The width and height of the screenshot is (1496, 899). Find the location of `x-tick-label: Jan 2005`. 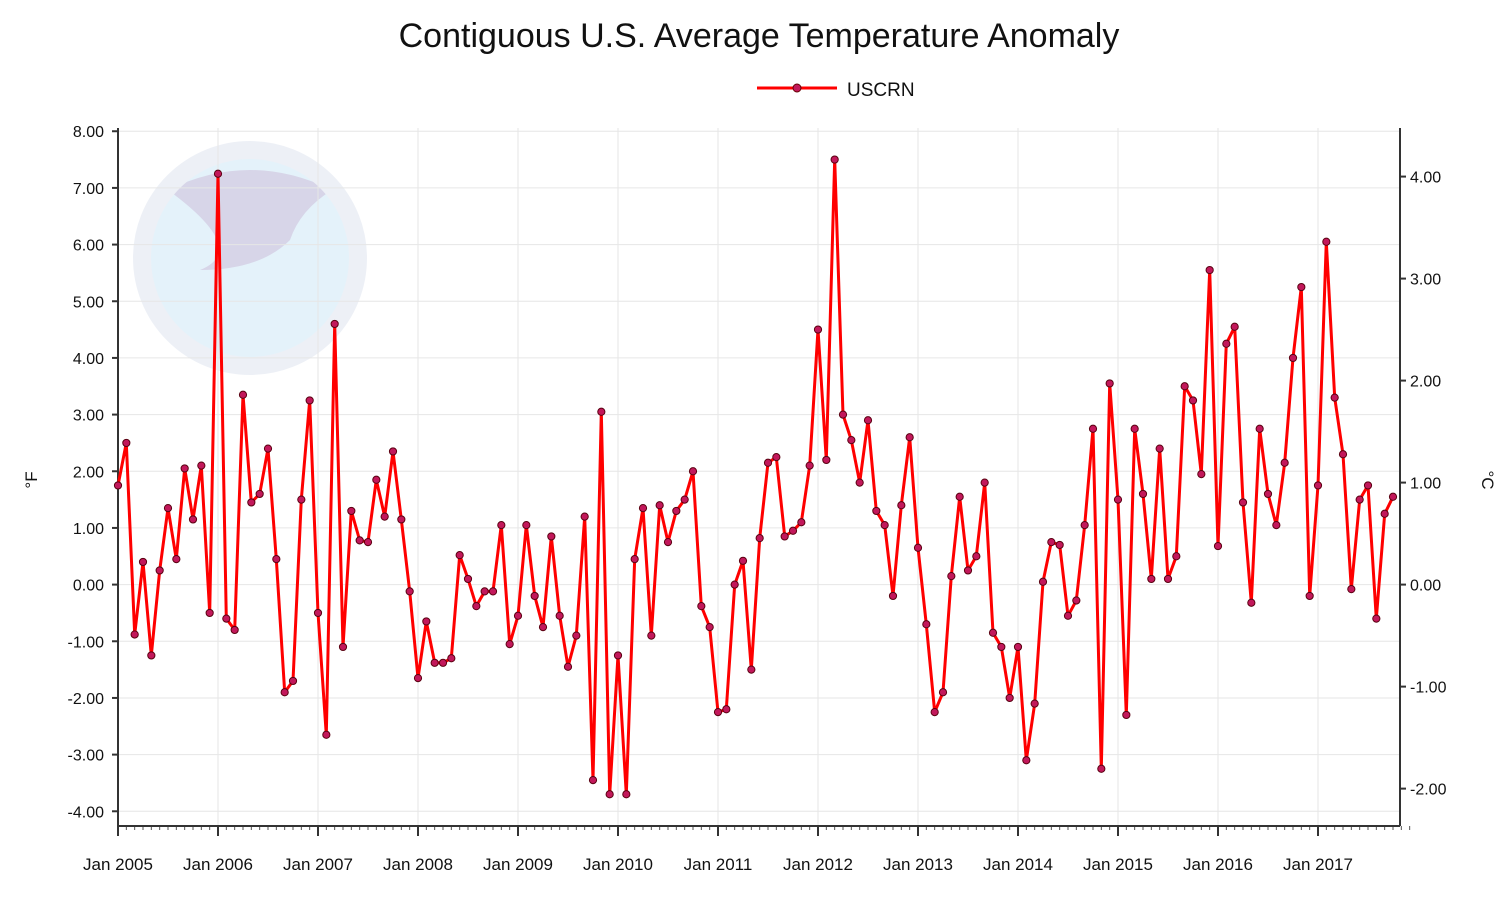

x-tick-label: Jan 2005 is located at coordinates (118, 864).